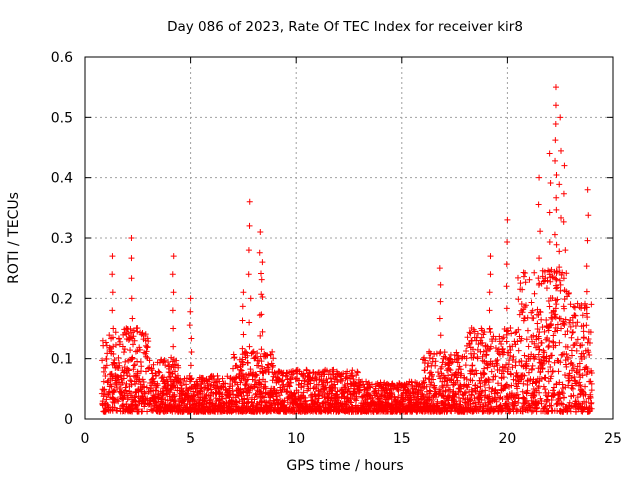  What do you see at coordinates (190, 439) in the screenshot?
I see `x-tick-label: 5` at bounding box center [190, 439].